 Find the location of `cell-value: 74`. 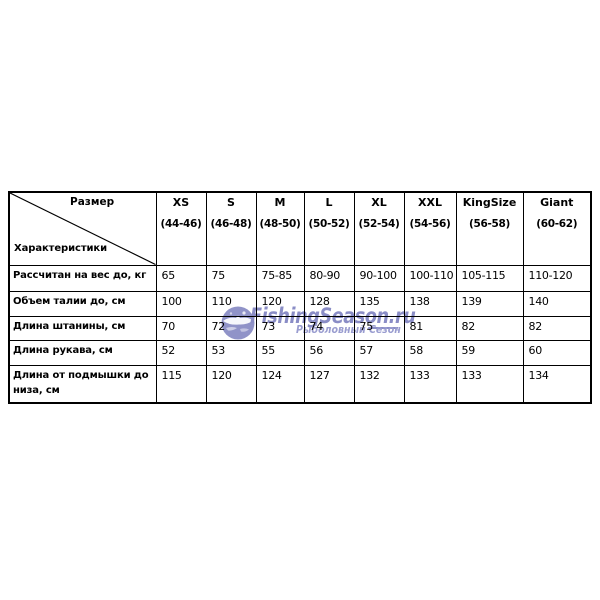

cell-value: 74 is located at coordinates (329, 328).